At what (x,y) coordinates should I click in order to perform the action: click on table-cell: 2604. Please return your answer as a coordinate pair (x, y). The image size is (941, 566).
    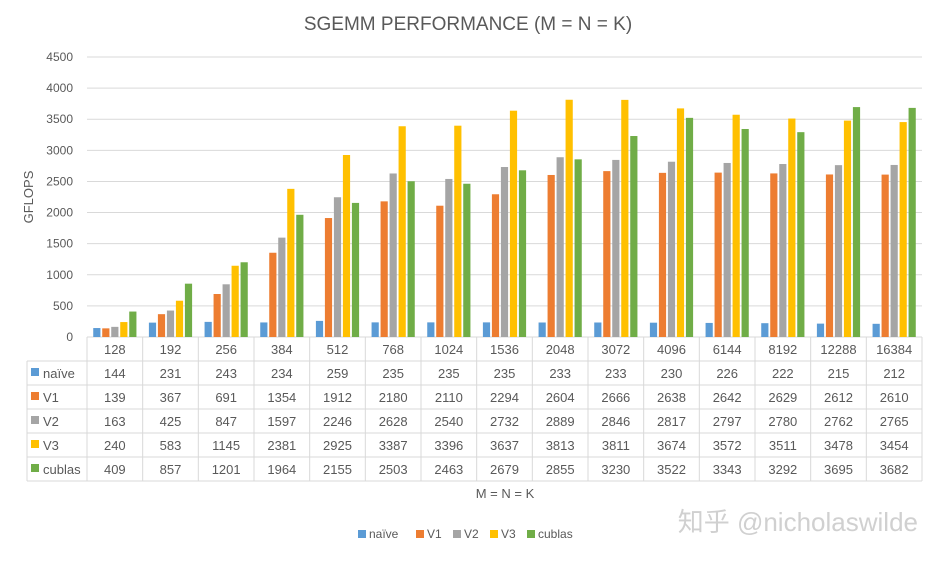
    Looking at the image, I should click on (560, 397).